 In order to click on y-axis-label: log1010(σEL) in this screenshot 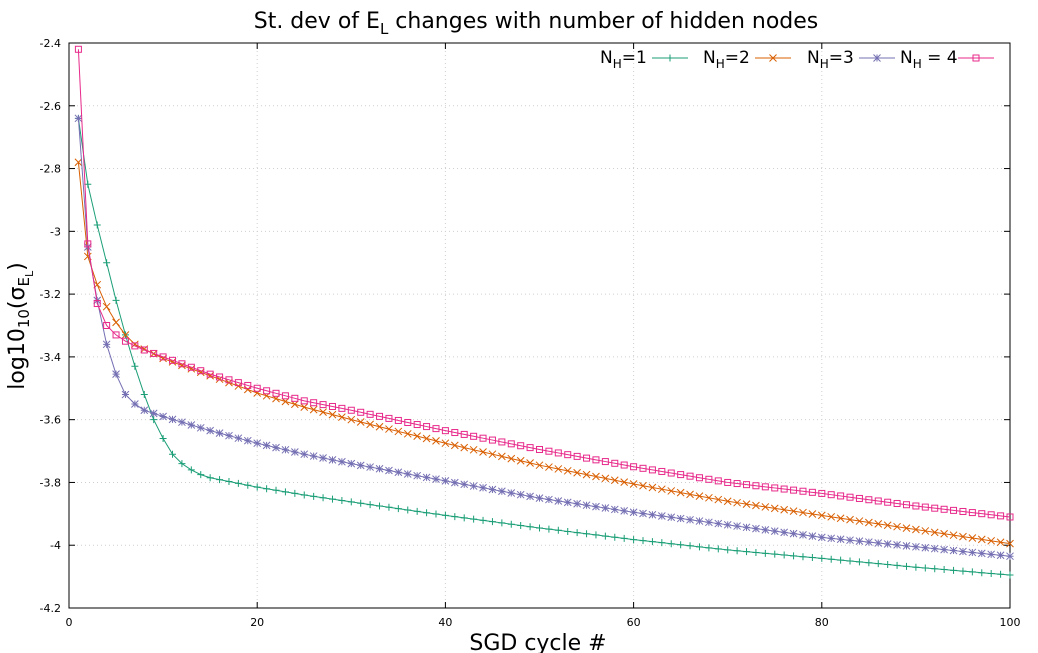, I will do `click(20, 325)`.